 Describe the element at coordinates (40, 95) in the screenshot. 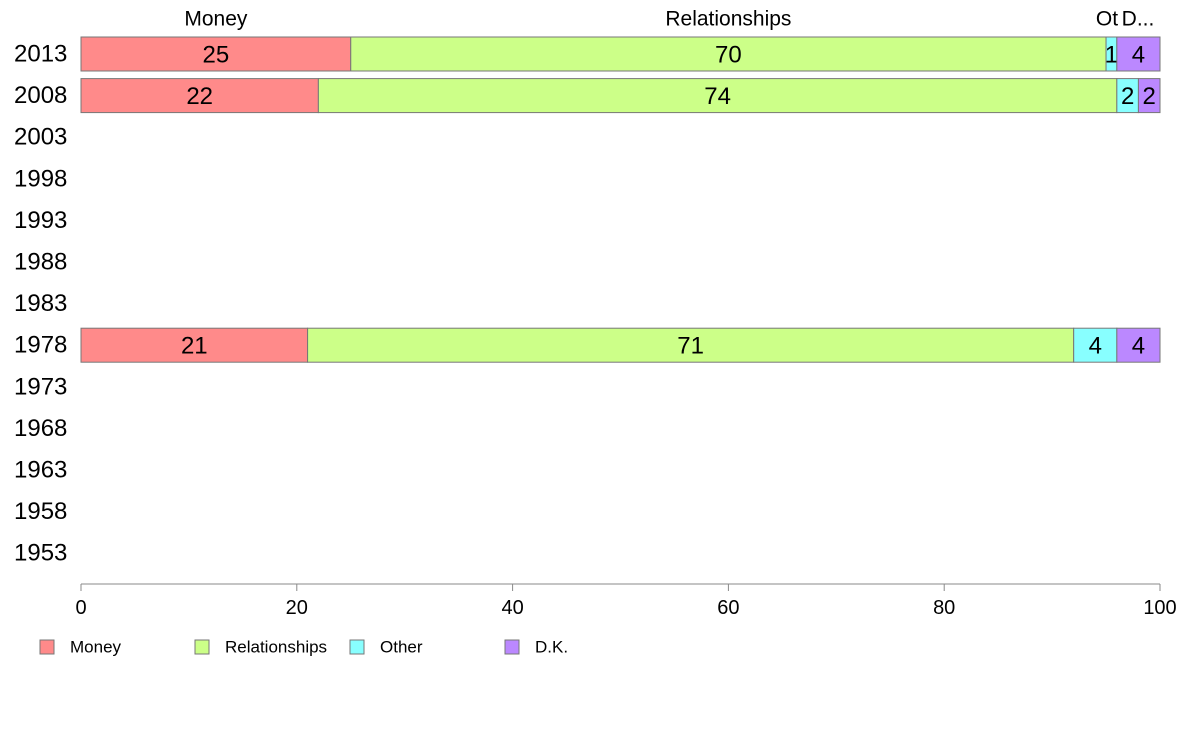

I see `year-label: 2008` at that location.